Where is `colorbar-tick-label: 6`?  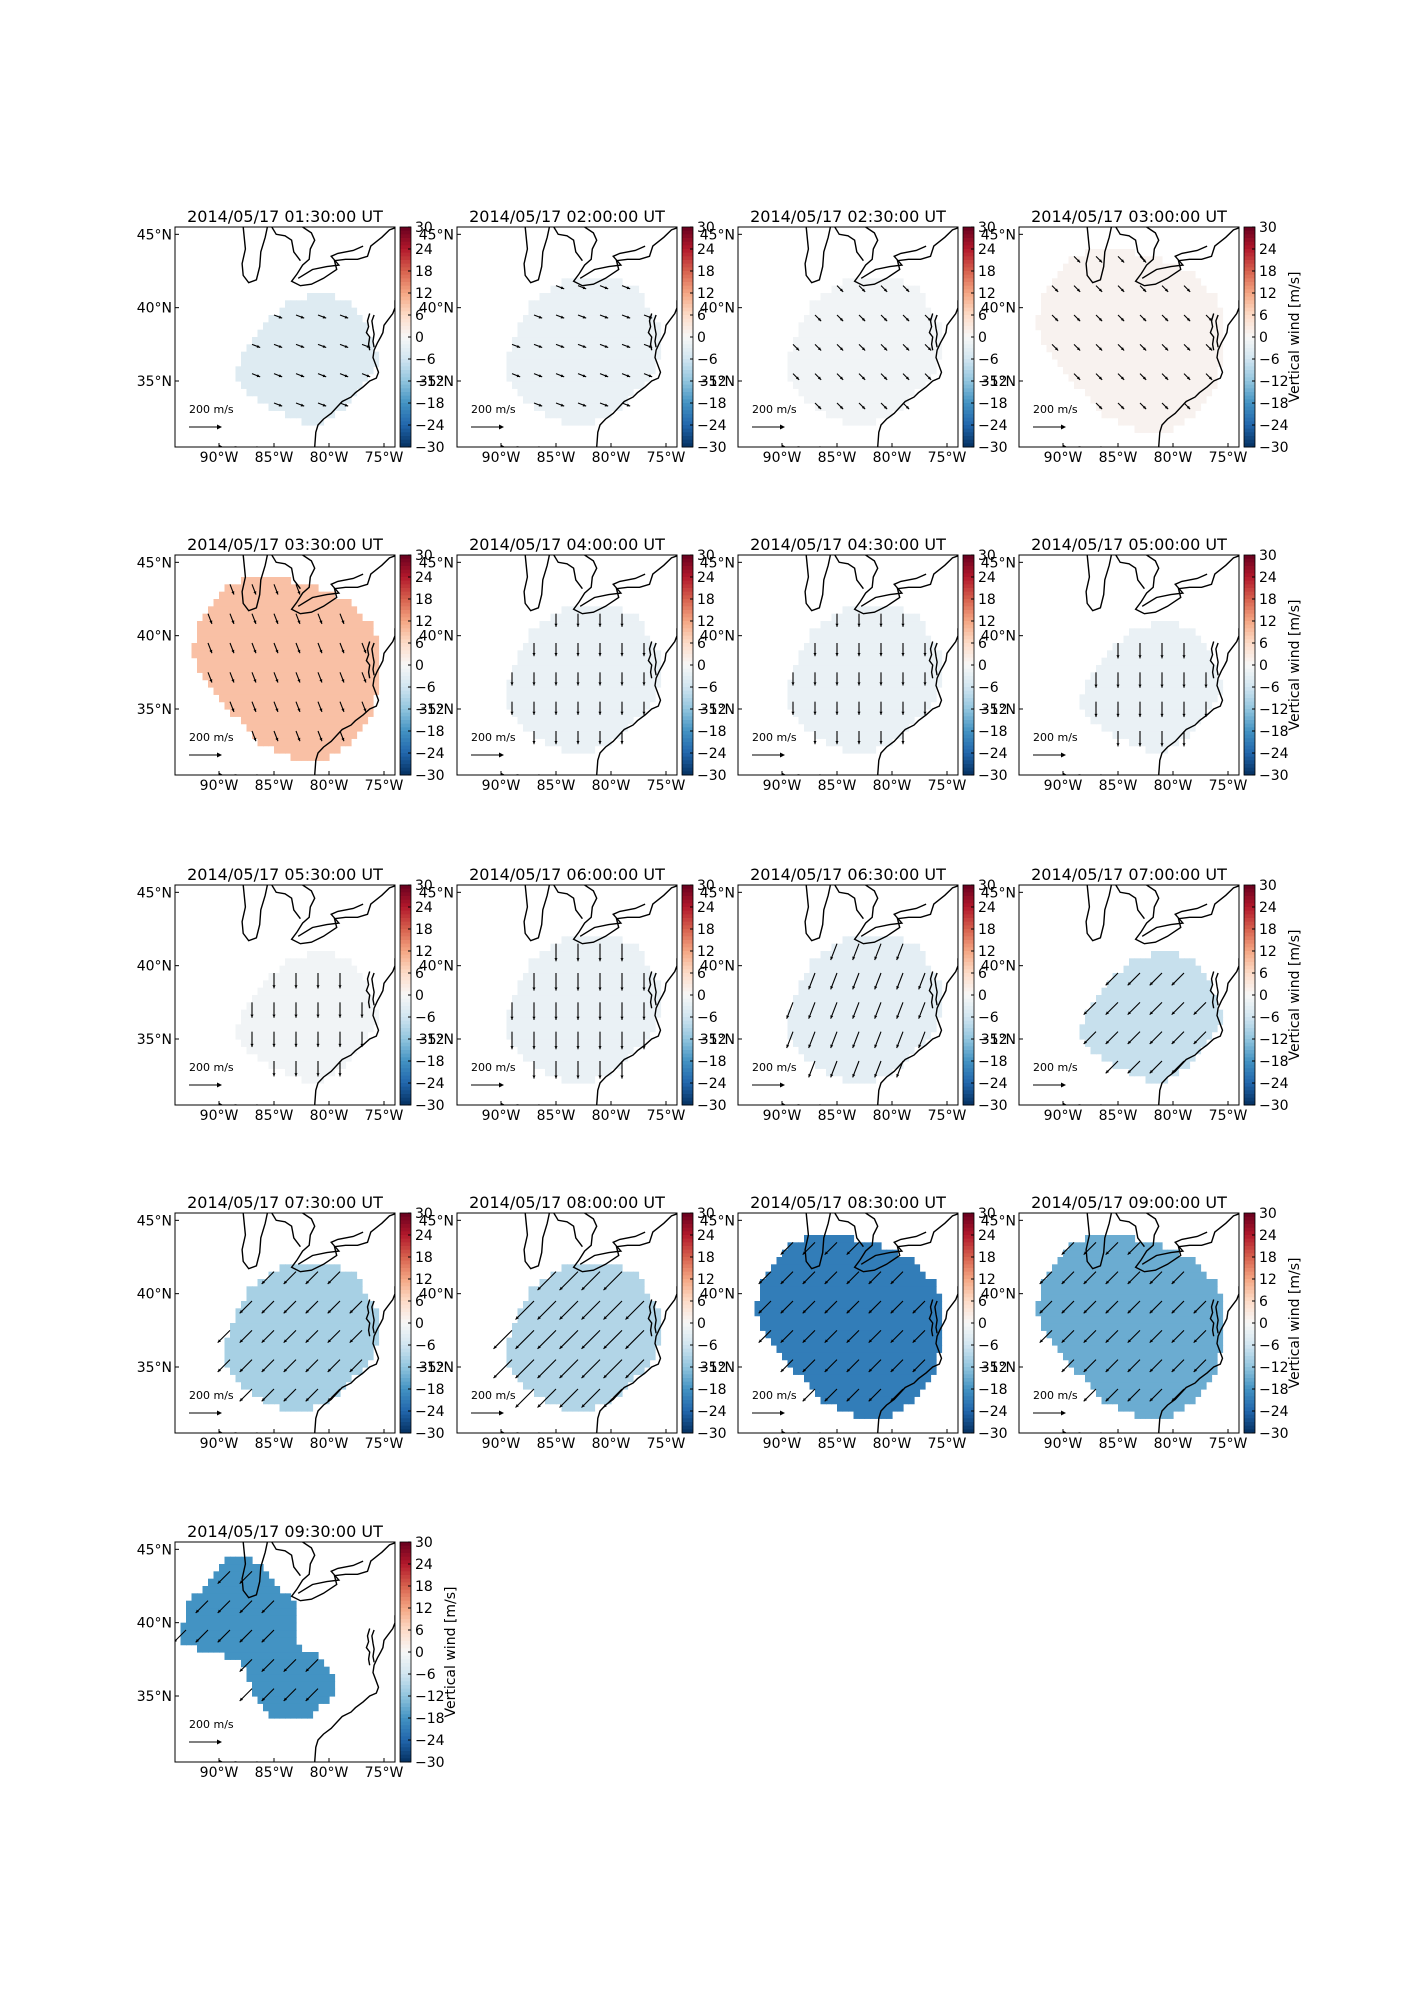
colorbar-tick-label: 6 is located at coordinates (701, 644).